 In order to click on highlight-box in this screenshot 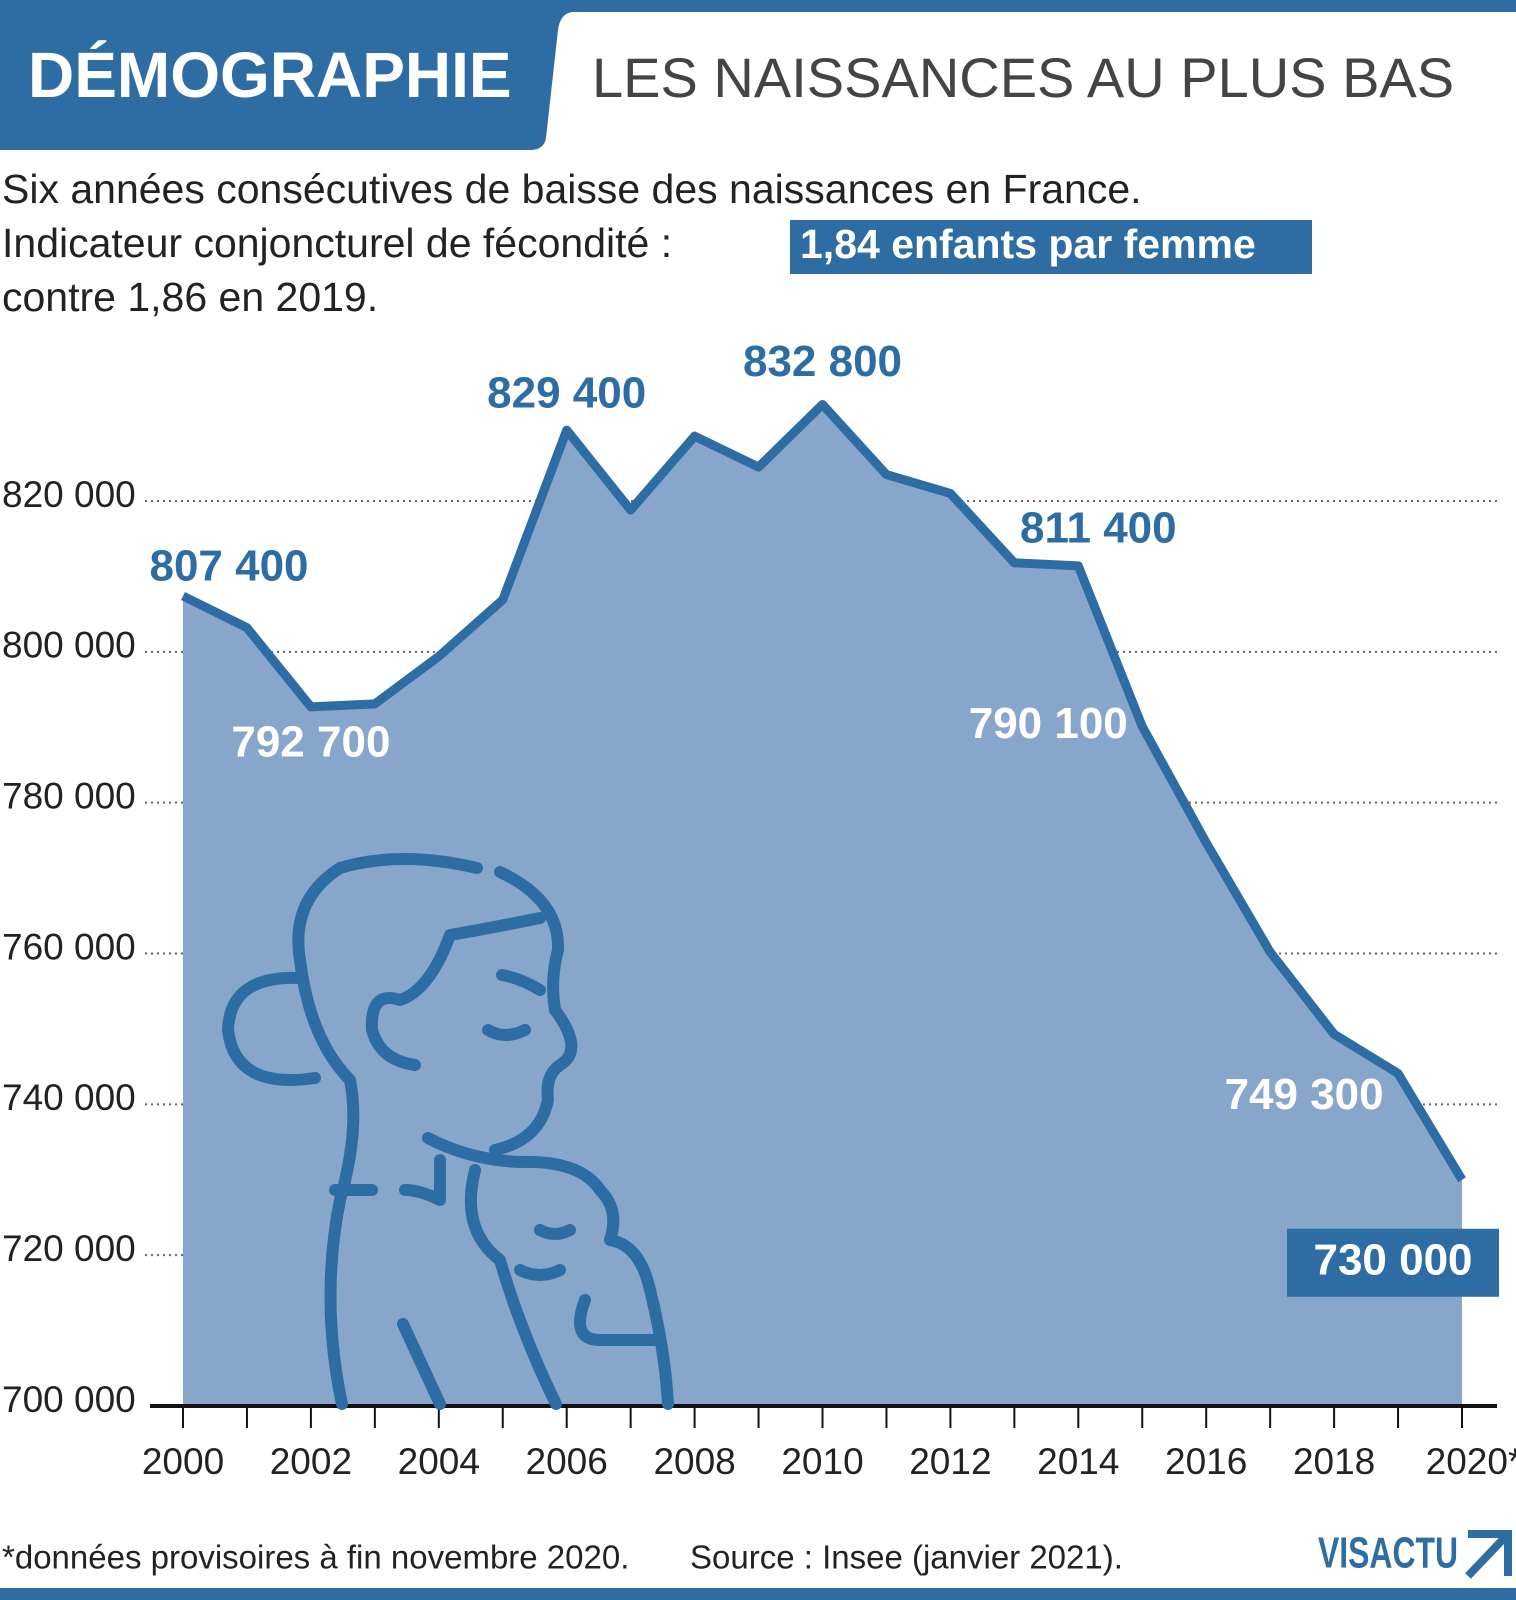, I will do `click(1051, 247)`.